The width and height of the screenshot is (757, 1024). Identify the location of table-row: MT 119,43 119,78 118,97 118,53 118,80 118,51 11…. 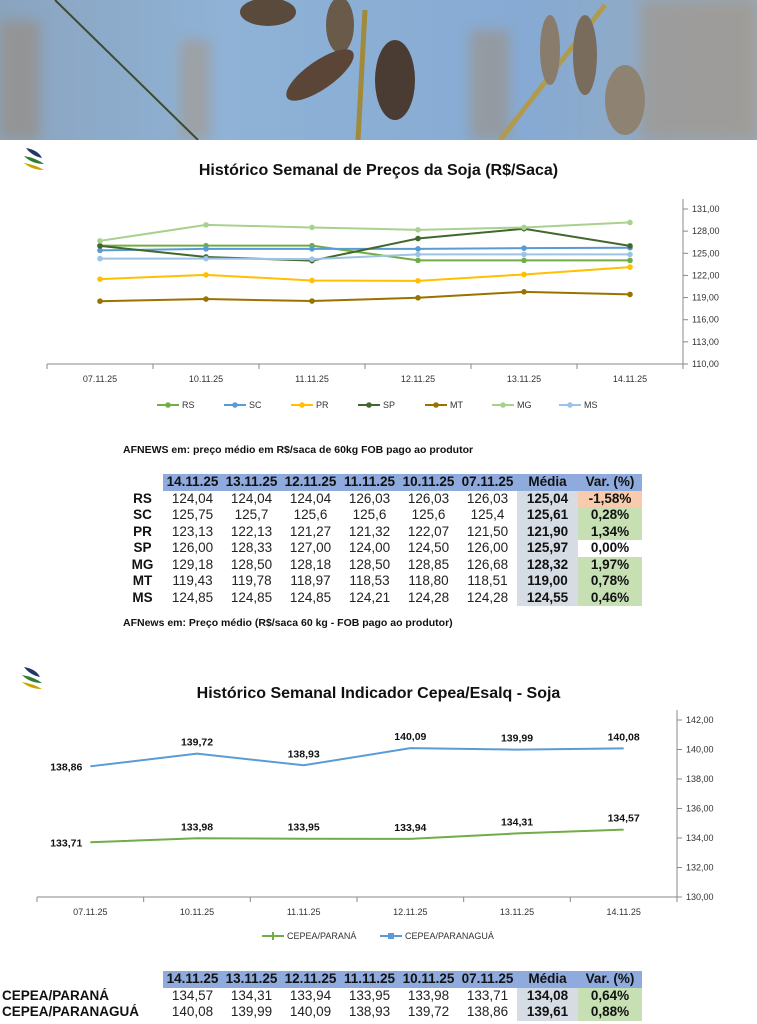
(382, 581).